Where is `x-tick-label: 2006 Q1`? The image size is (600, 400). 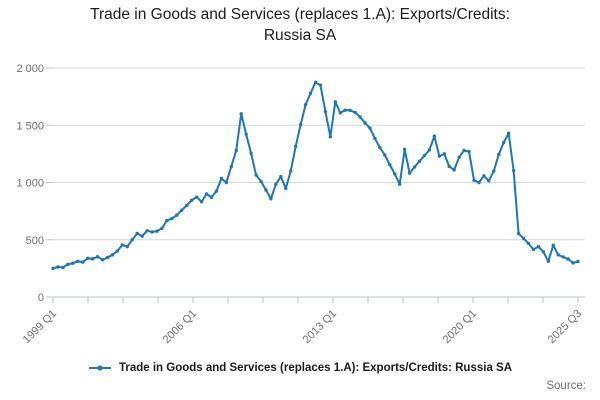 x-tick-label: 2006 Q1 is located at coordinates (180, 327).